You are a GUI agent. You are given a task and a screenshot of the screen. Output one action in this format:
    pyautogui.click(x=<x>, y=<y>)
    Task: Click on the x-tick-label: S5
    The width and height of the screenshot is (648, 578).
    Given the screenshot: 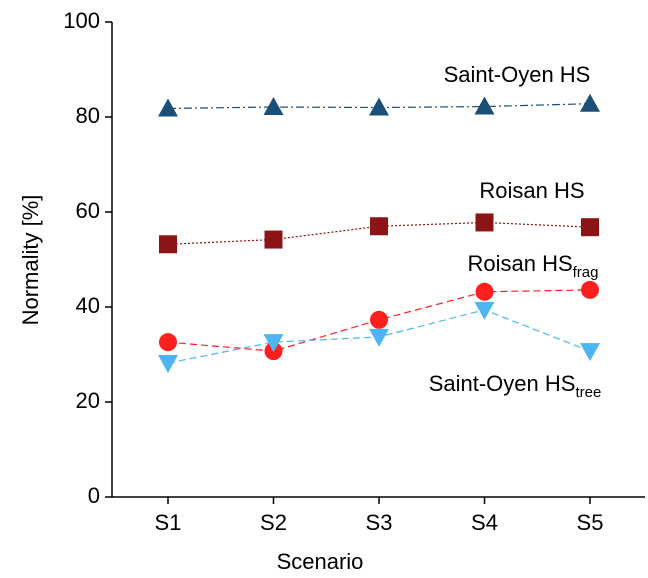 What is the action you would take?
    pyautogui.click(x=590, y=522)
    